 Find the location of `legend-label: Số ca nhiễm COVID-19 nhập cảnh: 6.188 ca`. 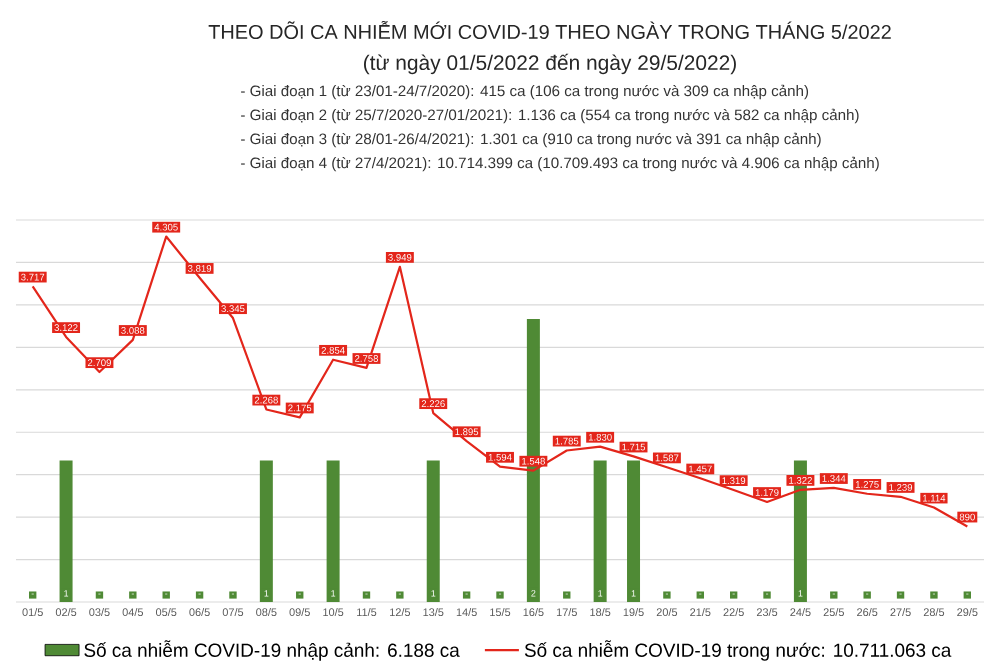

legend-label: Số ca nhiễm COVID-19 nhập cảnh: 6.188 ca is located at coordinates (272, 650).